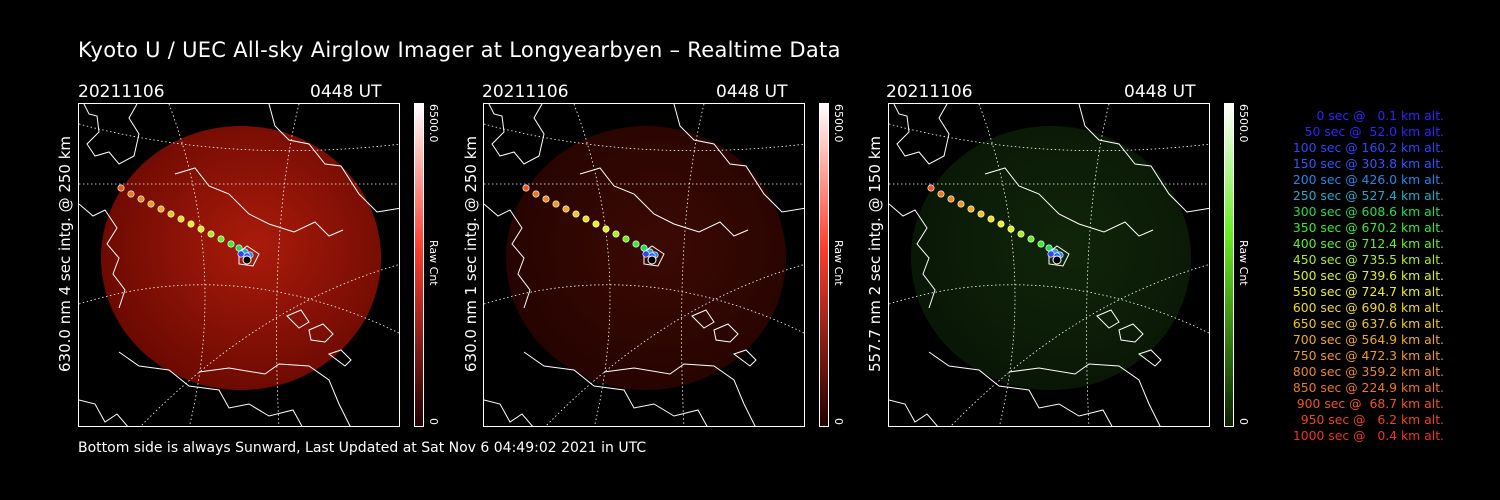 The image size is (1500, 500). Describe the element at coordinates (1368, 179) in the screenshot. I see `legend-entry: 200 sec @ 426.0 km alt.` at that location.